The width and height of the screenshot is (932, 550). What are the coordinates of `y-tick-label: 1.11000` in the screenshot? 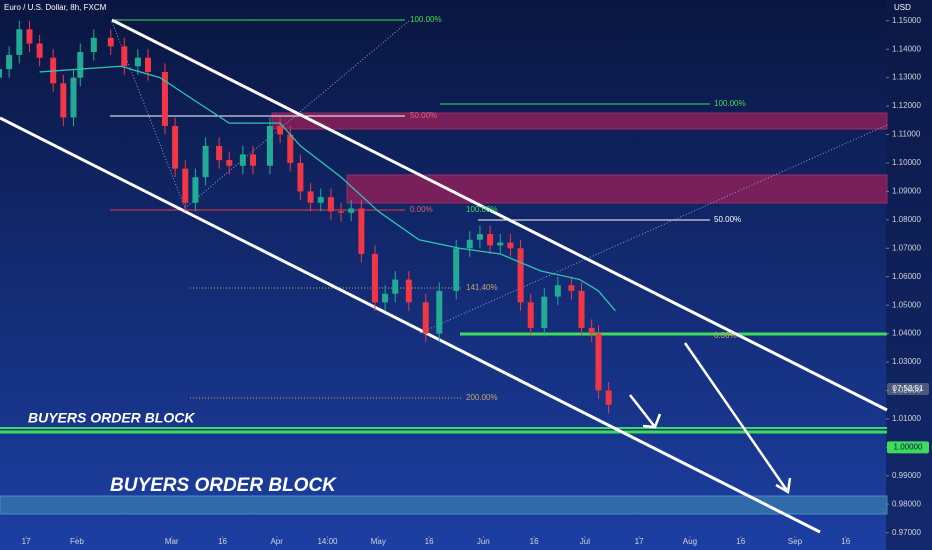 It's located at (906, 134).